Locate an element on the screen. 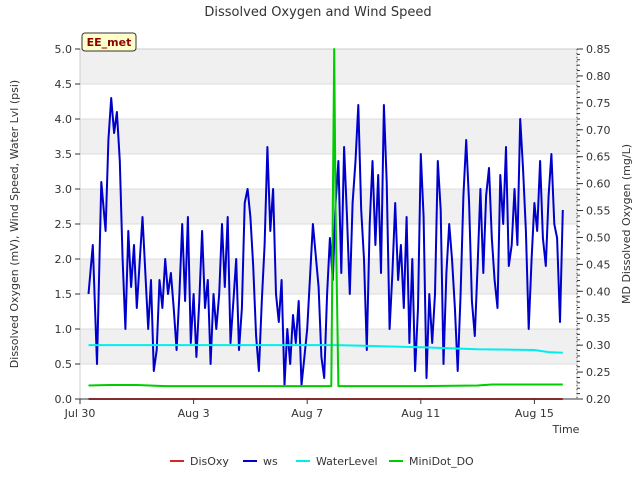  y-left-tick-label: 0.0 is located at coordinates (64, 399).